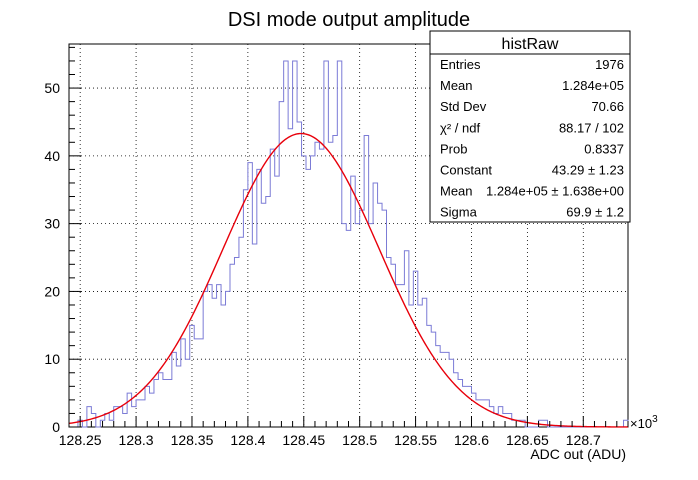  I want to click on x-tick-label: 128.6, so click(471, 440).